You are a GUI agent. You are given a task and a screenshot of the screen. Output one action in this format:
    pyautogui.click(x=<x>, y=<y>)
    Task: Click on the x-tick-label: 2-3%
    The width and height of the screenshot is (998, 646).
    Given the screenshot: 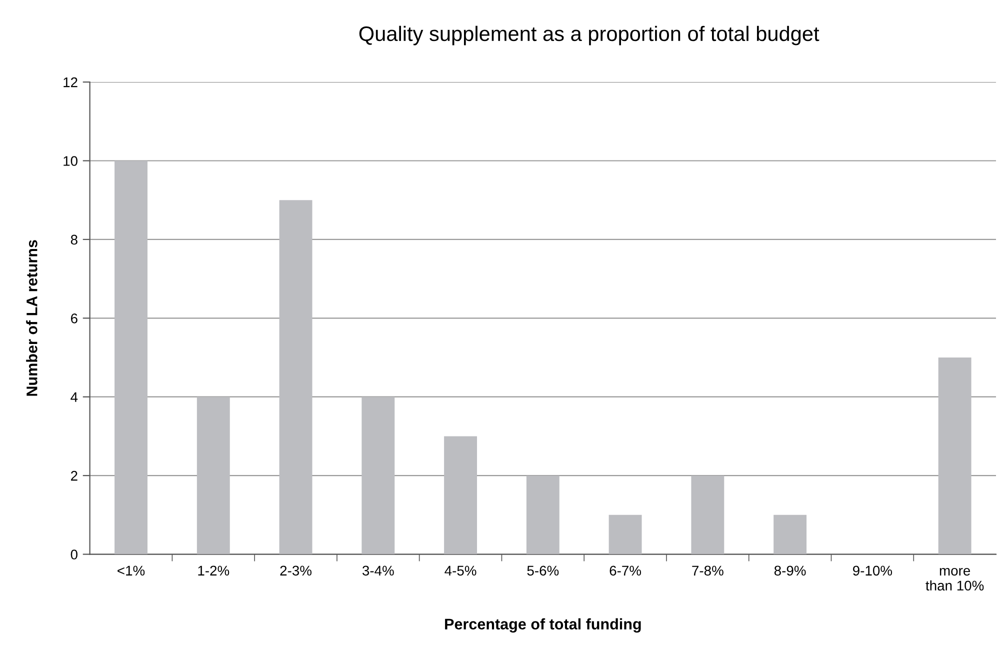 What is the action you would take?
    pyautogui.click(x=296, y=571)
    